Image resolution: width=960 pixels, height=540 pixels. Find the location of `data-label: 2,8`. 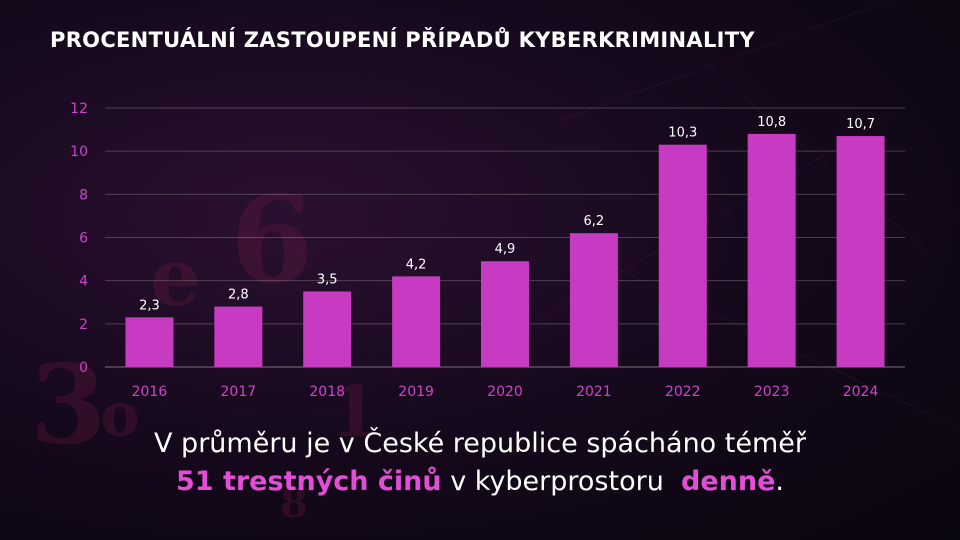

data-label: 2,8 is located at coordinates (238, 295).